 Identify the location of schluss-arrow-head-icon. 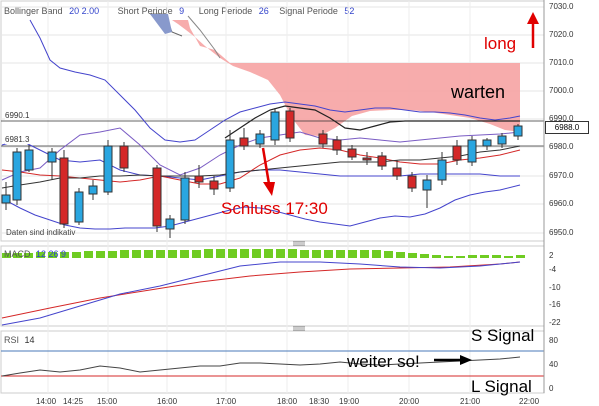
(269, 189).